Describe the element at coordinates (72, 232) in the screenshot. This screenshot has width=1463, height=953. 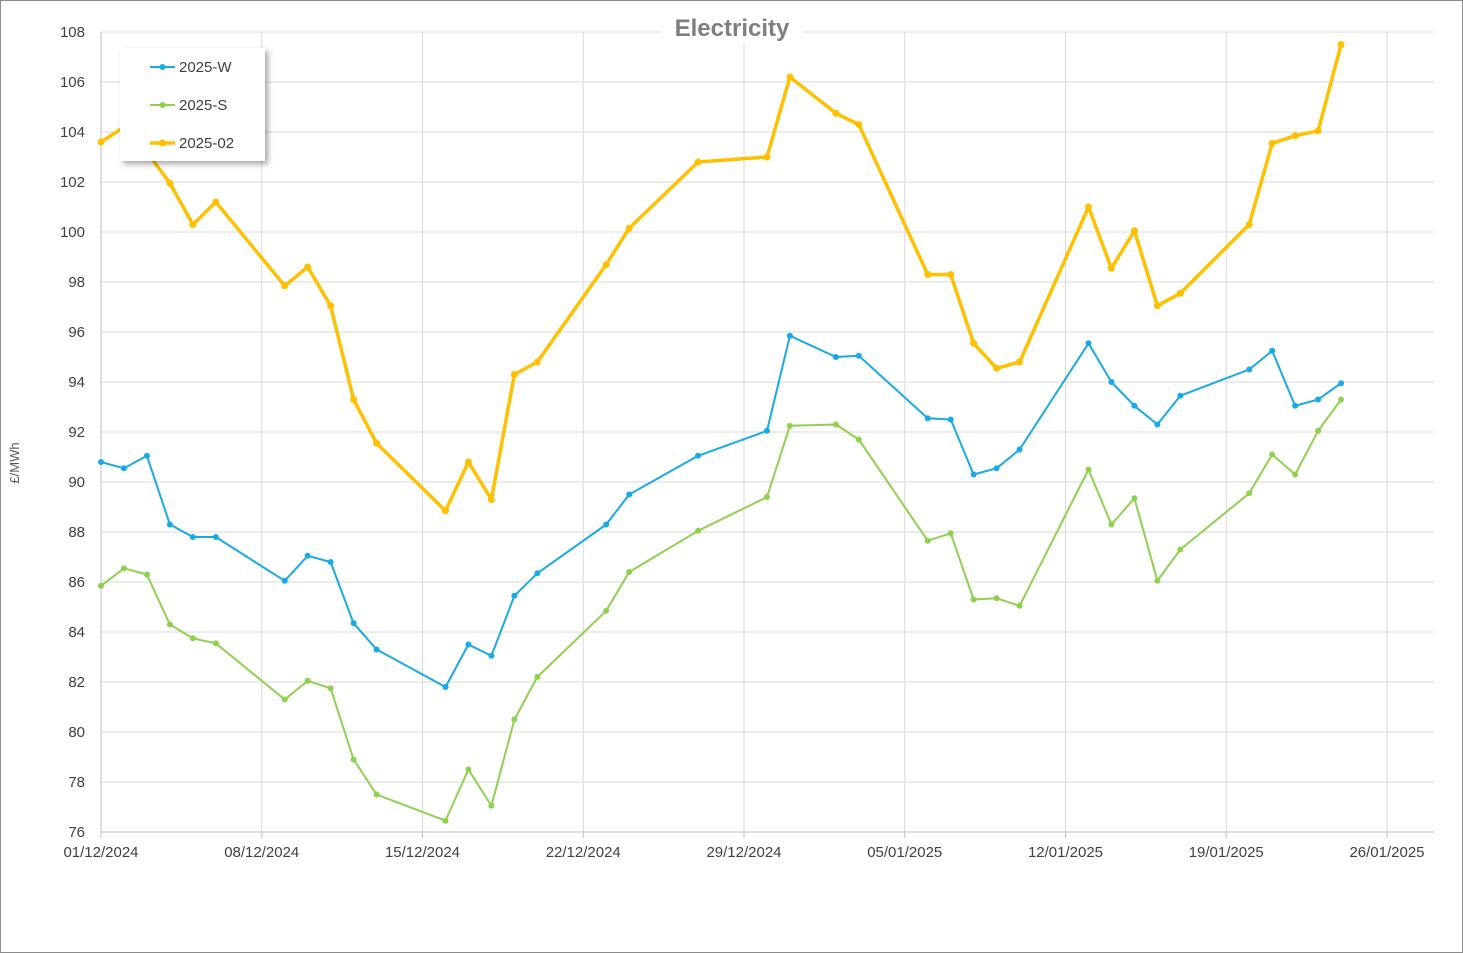
I see `y-tick-label: 100` at that location.